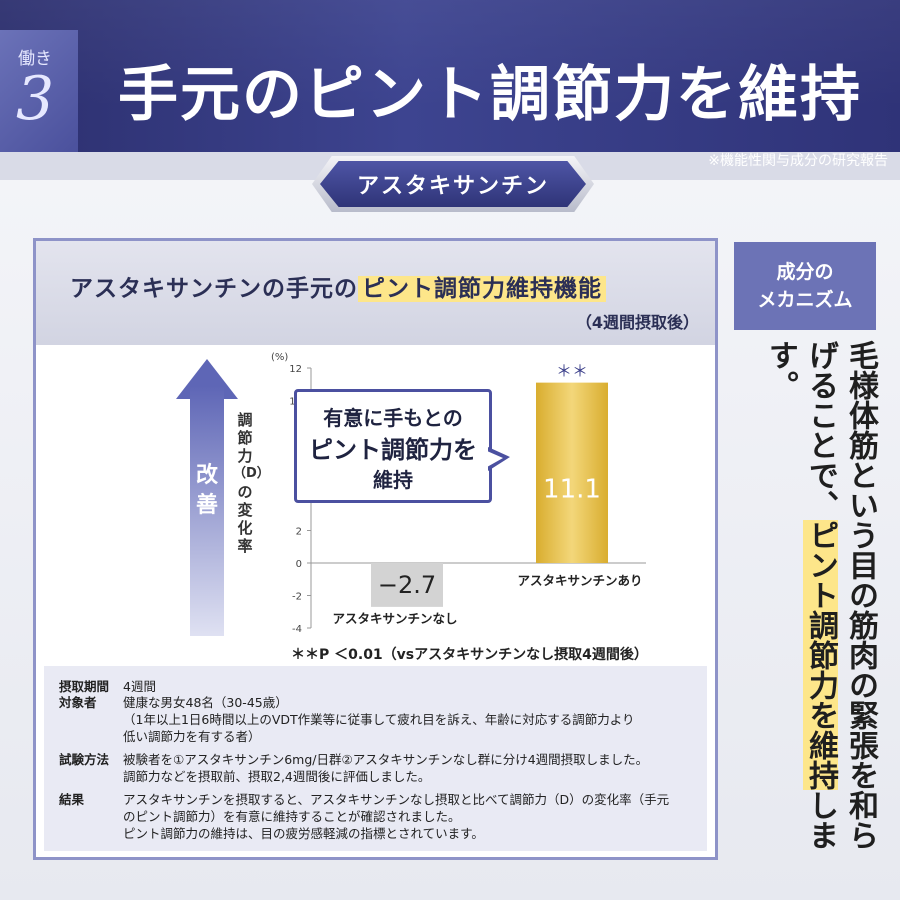 This screenshot has width=900, height=900. Describe the element at coordinates (495, 459) in the screenshot. I see `callout-tail-inner` at that location.